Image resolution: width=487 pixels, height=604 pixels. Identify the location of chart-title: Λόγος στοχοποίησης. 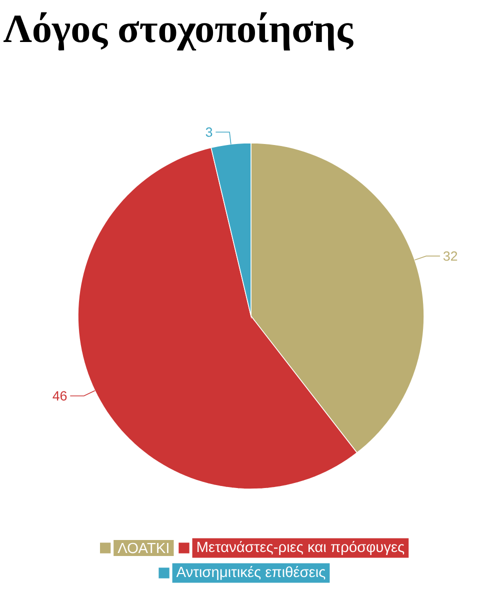
(178, 31).